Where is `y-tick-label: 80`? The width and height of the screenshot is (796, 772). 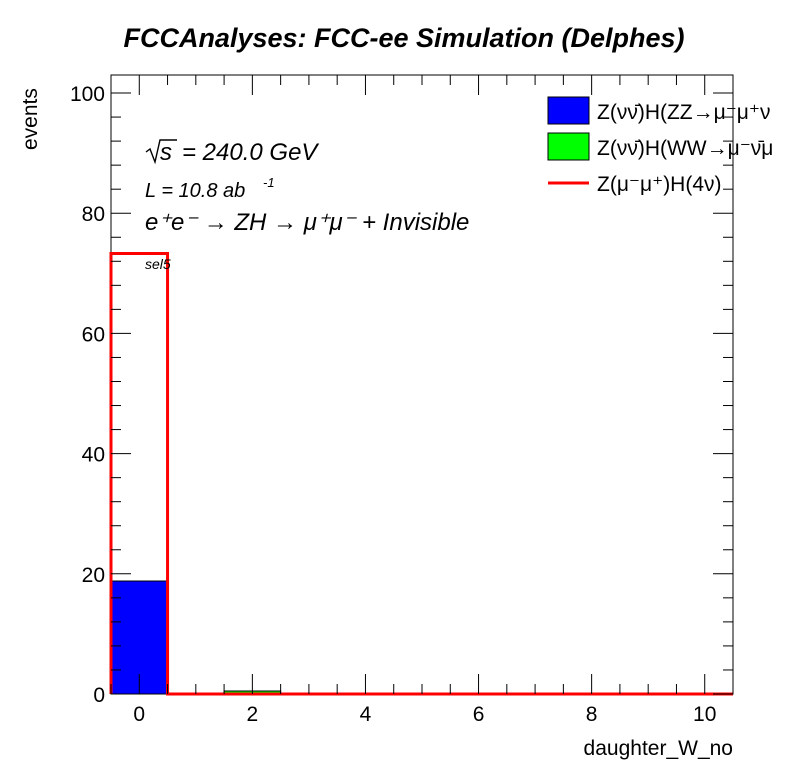
y-tick-label: 80 is located at coordinates (93, 214).